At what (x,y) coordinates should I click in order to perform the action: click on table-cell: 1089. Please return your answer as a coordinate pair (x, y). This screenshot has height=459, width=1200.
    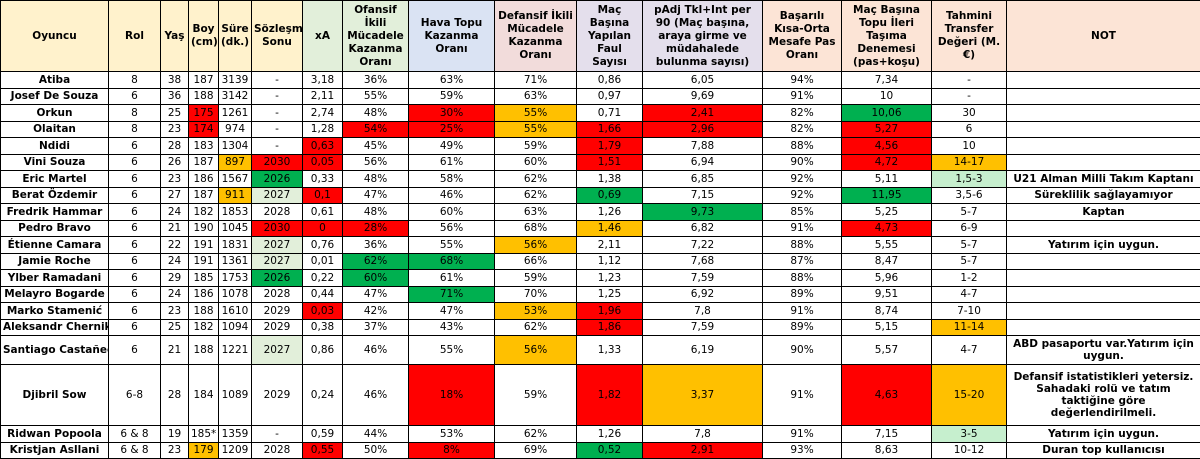
    Looking at the image, I should click on (235, 395).